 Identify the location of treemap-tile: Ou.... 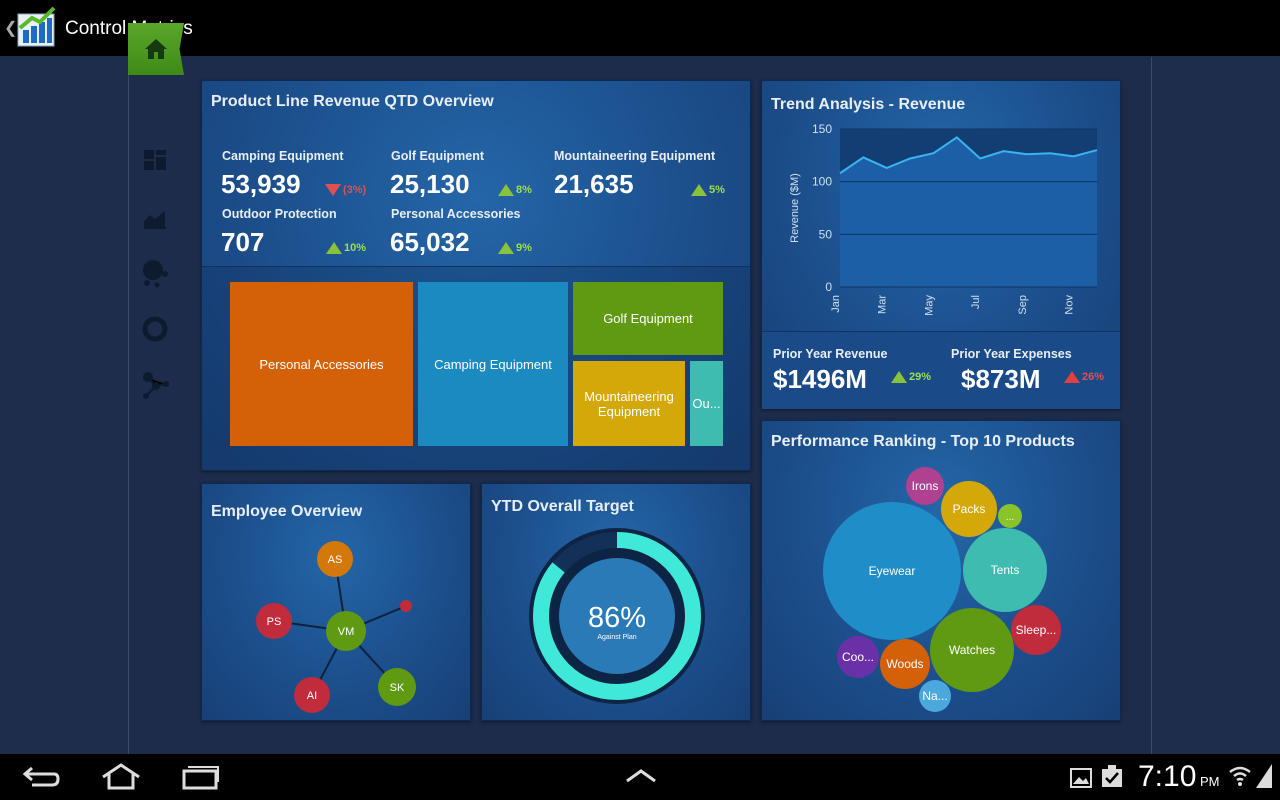
(706, 403).